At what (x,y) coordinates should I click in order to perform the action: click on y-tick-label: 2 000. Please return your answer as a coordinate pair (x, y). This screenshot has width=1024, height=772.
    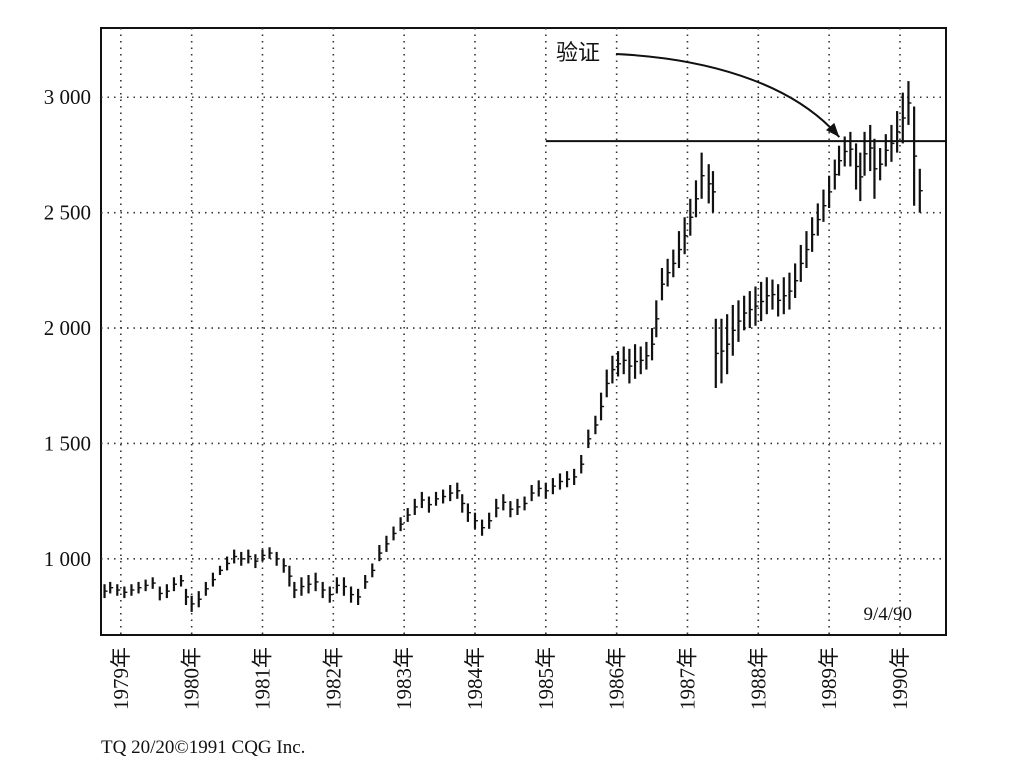
    Looking at the image, I should click on (67, 328).